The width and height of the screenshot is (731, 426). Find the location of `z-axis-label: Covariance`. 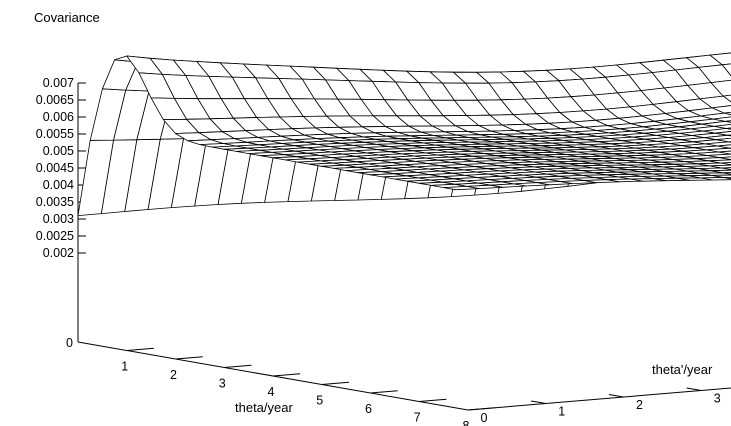

z-axis-label: Covariance is located at coordinates (67, 17).